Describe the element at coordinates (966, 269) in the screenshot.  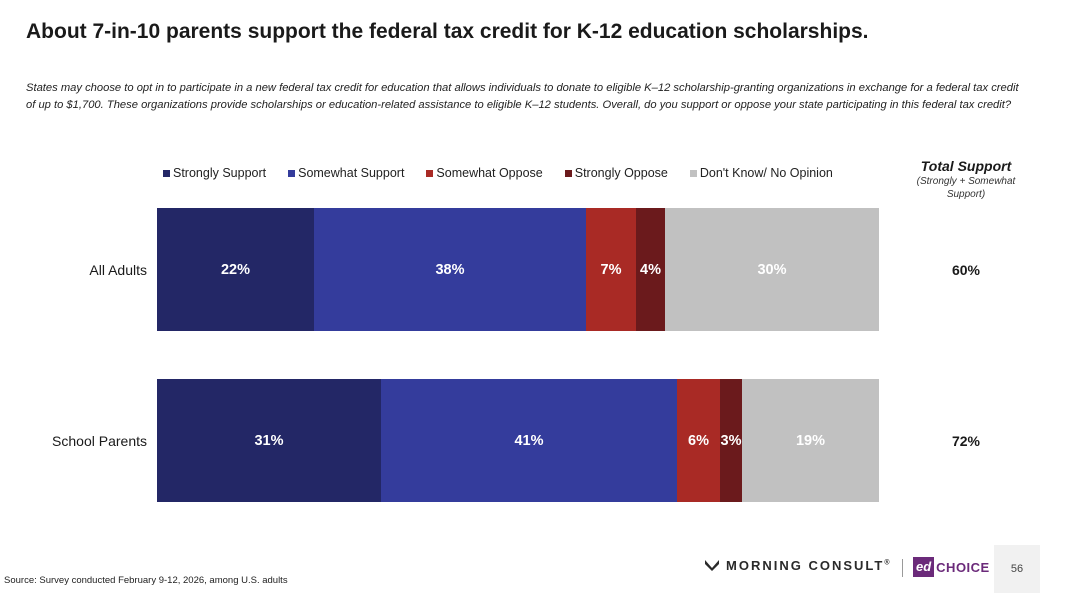
I see `total-support-value: 60%` at that location.